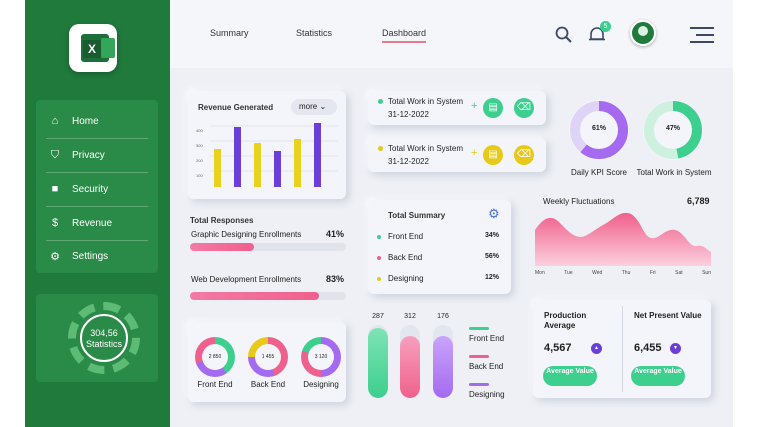 The height and width of the screenshot is (427, 760). What do you see at coordinates (314, 33) in the screenshot?
I see `tab-statistics: Statistics` at bounding box center [314, 33].